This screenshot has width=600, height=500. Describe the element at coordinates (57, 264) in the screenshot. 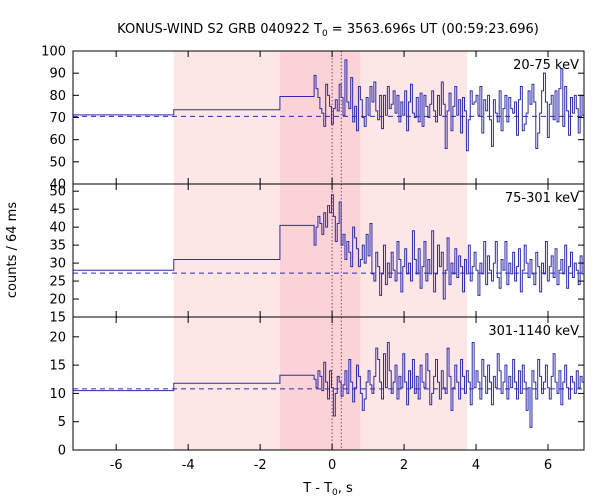

I see `y-tick-label: 30` at that location.